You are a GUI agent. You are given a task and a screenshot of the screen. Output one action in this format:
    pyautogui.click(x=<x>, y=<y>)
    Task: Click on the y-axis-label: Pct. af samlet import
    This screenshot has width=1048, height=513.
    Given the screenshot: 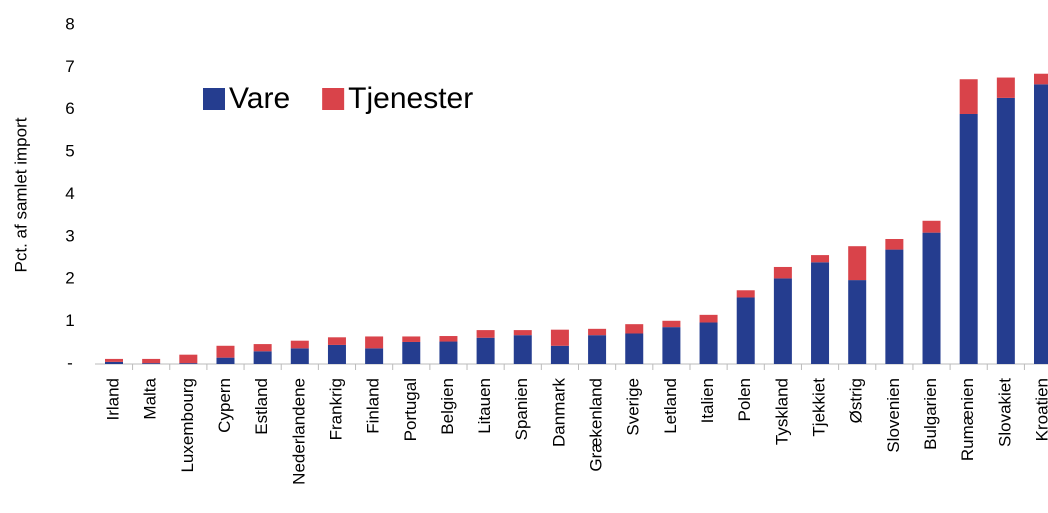 What is the action you would take?
    pyautogui.click(x=20, y=194)
    